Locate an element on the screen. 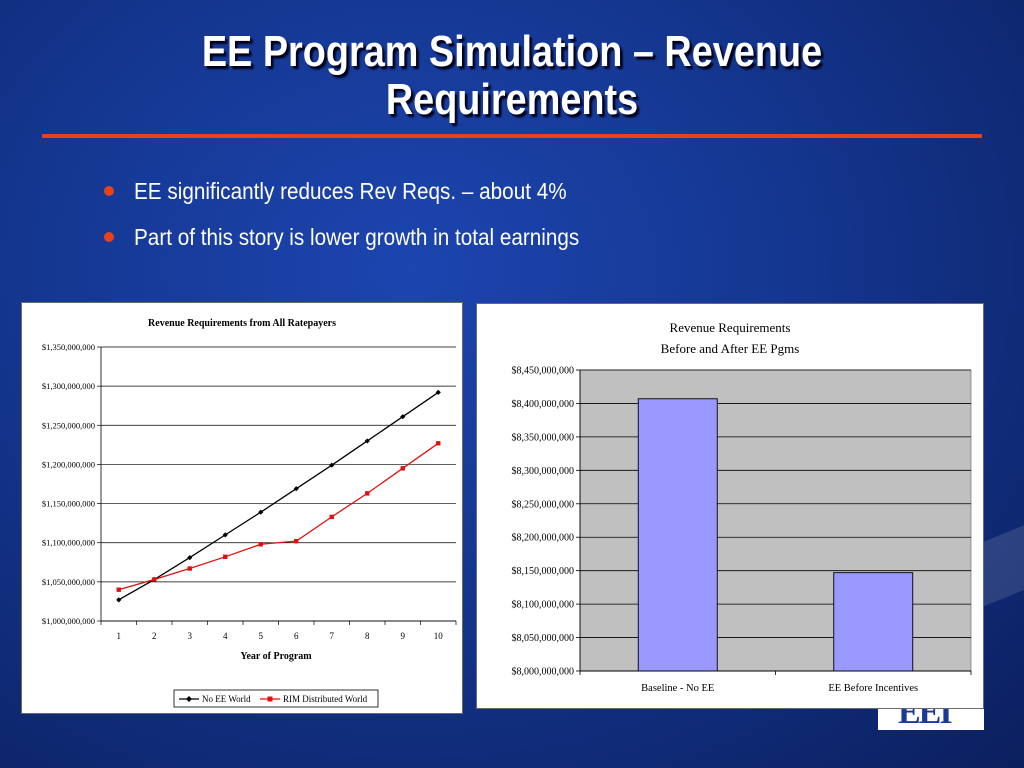 The height and width of the screenshot is (768, 1024). line-chart-xlabel: Year of Program is located at coordinates (276, 656).